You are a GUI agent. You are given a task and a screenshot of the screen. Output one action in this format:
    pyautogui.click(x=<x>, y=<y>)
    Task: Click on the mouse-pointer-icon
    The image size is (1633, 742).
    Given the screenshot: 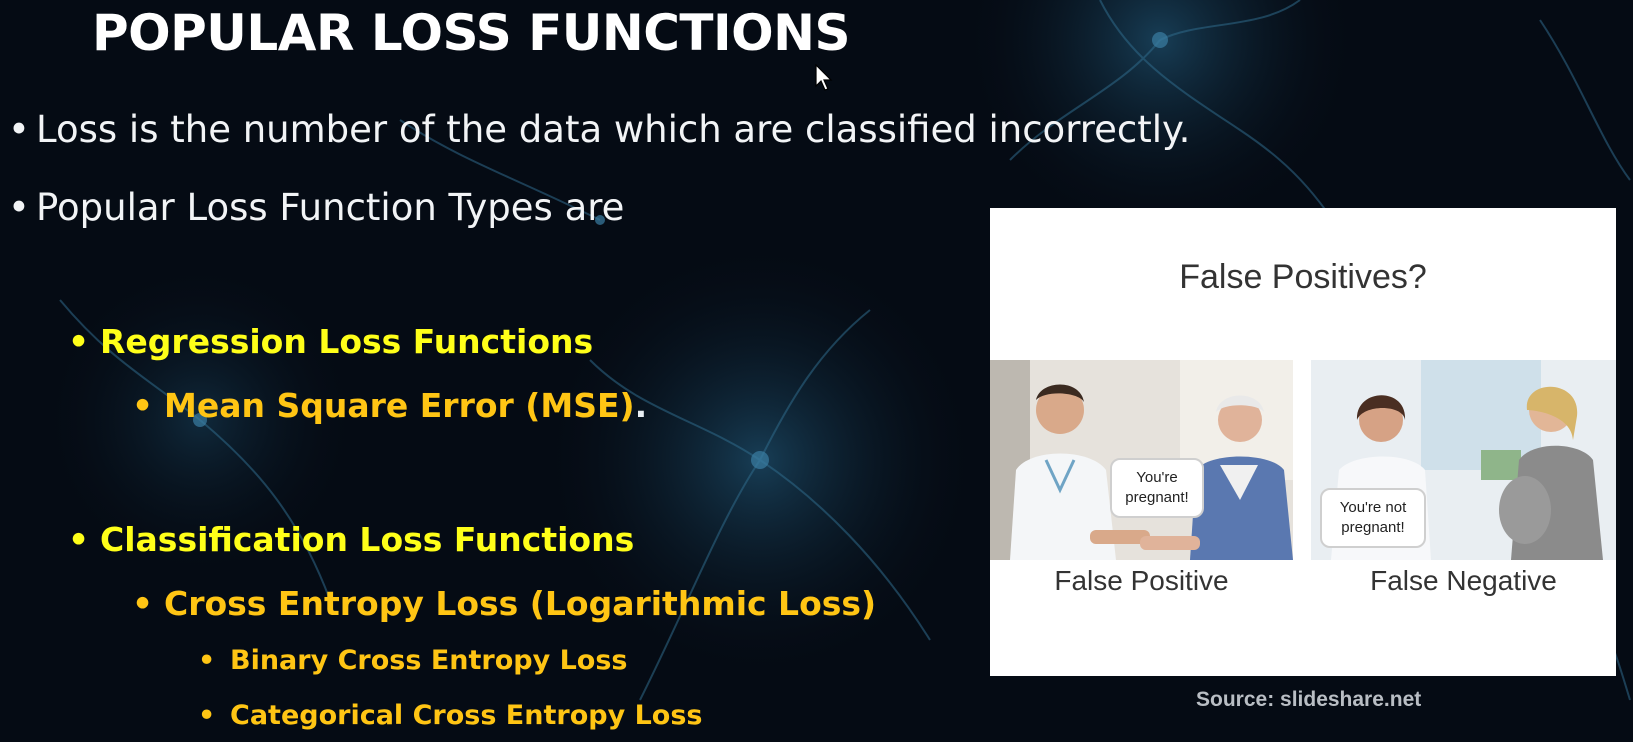 What is the action you would take?
    pyautogui.click(x=824, y=78)
    